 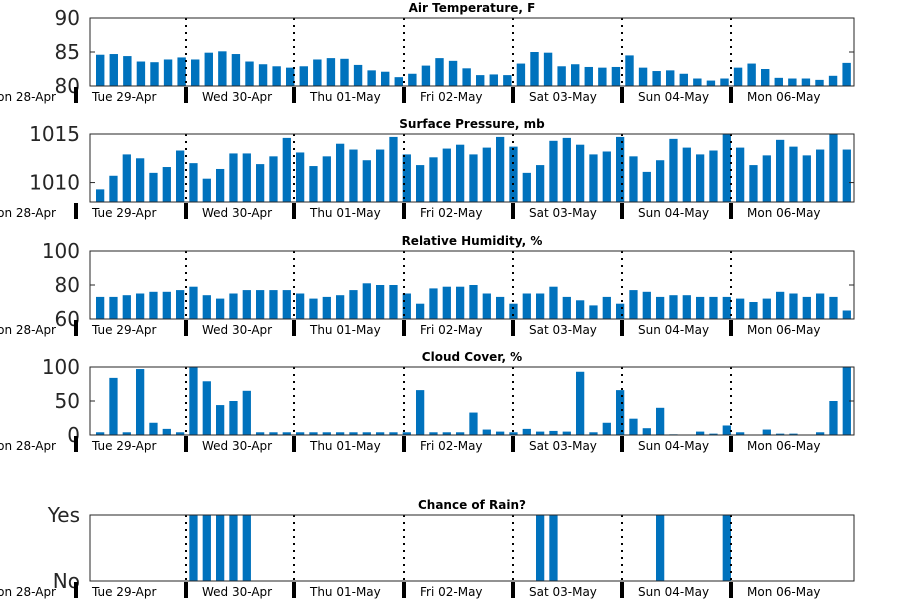 I want to click on ytick-label: 0, so click(x=73, y=435).